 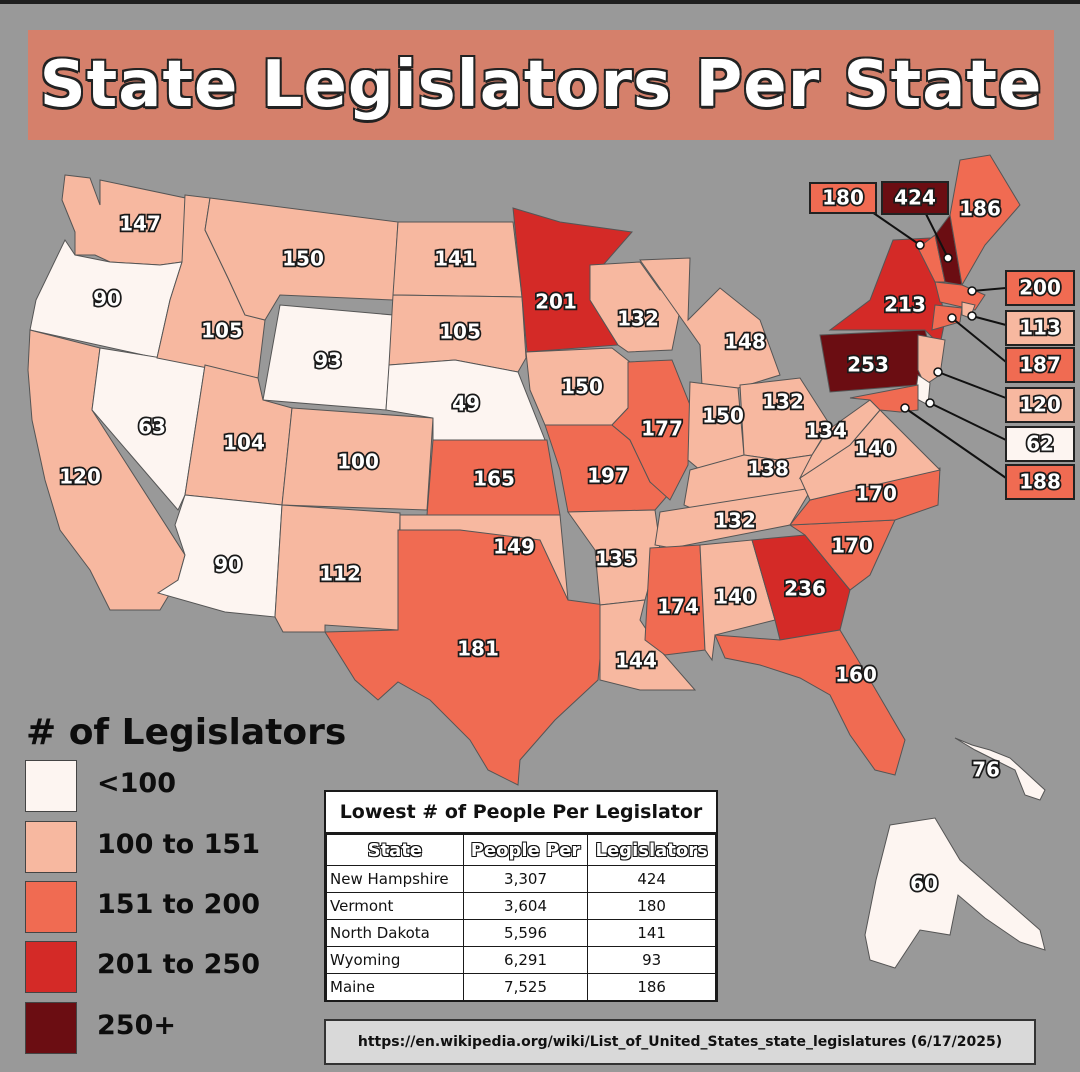 I want to click on state-label-ca: 120, so click(x=80, y=477).